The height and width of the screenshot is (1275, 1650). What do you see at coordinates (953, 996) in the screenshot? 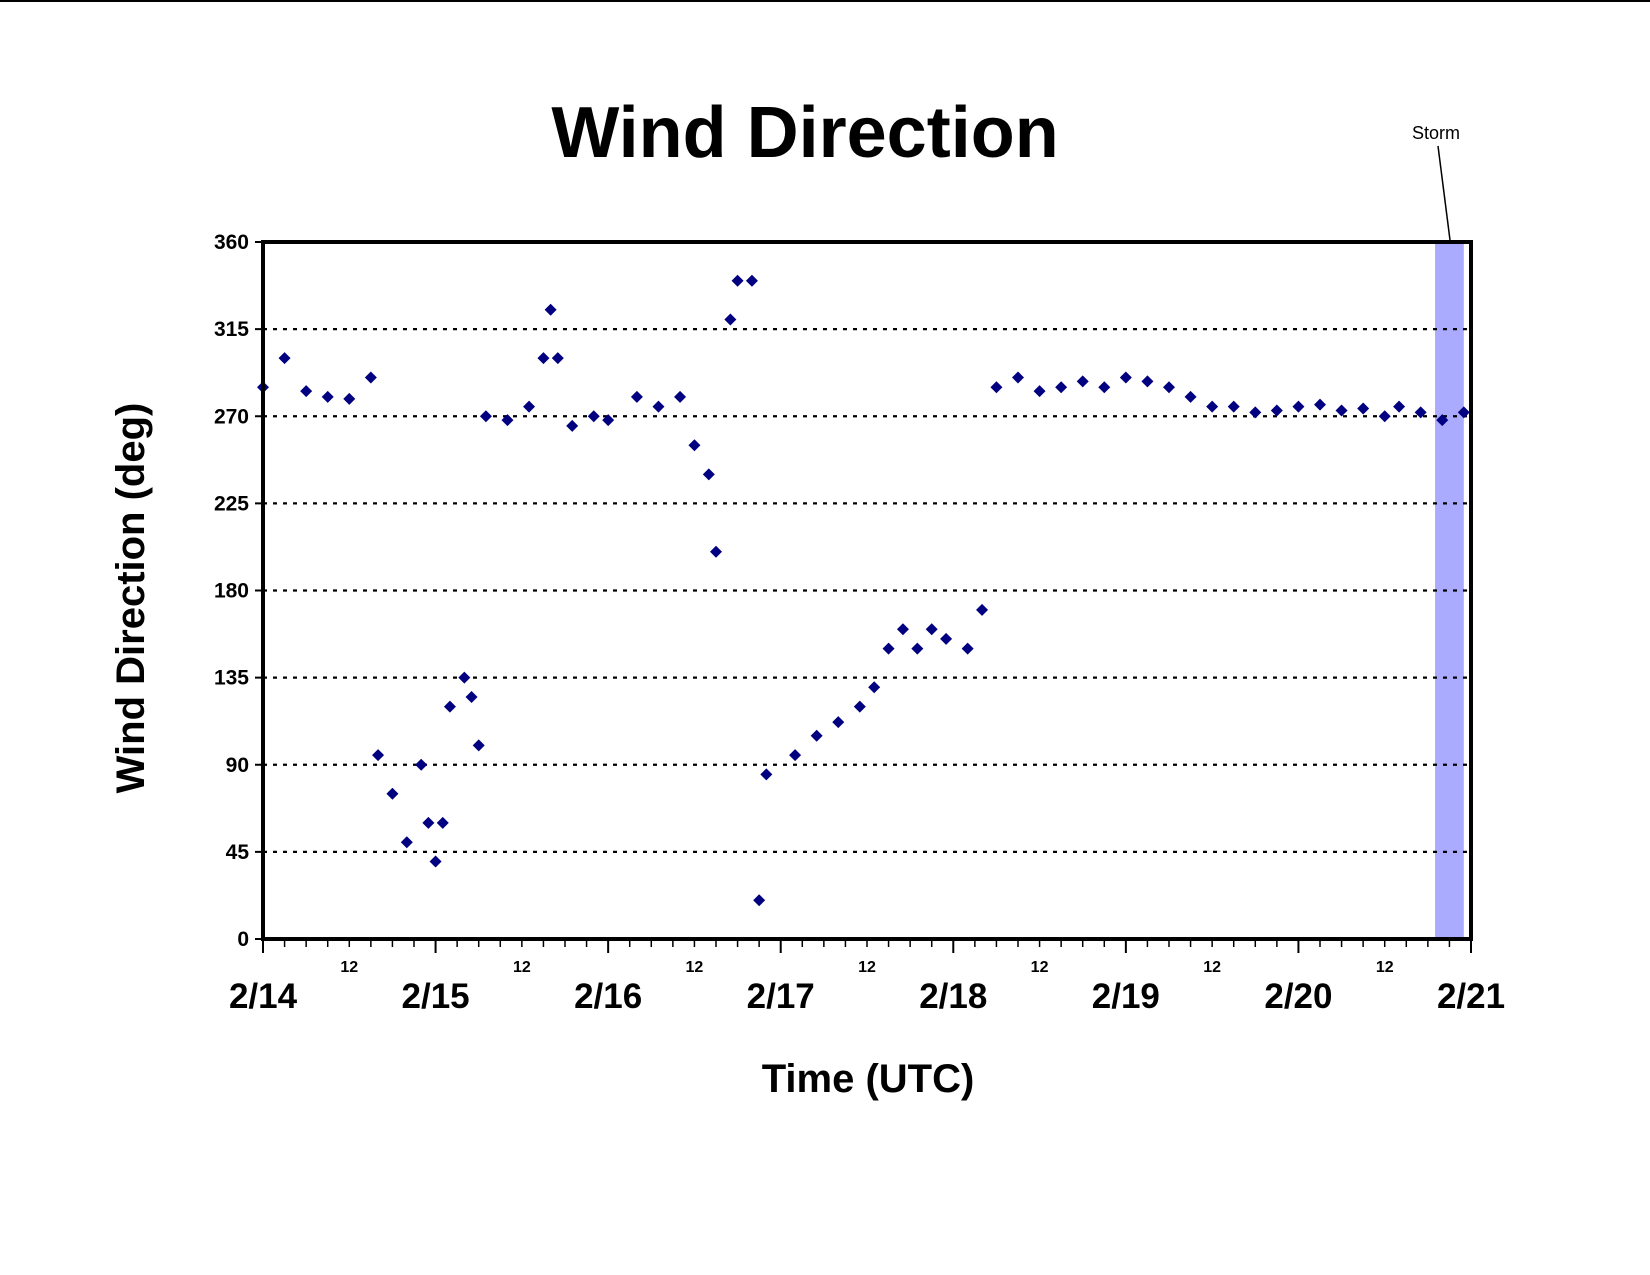
I see `x-tick-label: 2/18` at bounding box center [953, 996].